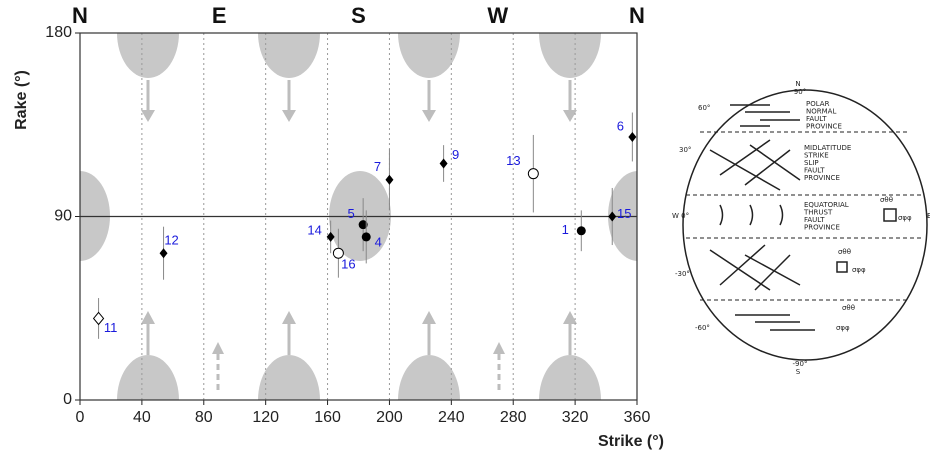 This screenshot has height=464, width=930. Describe the element at coordinates (811, 163) in the screenshot. I see `inset-label: SLIP` at that location.